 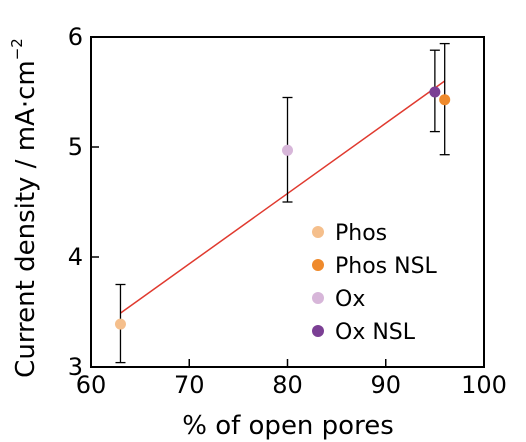 What do you see at coordinates (375, 283) in the screenshot?
I see `legend: Phos Phos NSL Ox Ox NSL` at bounding box center [375, 283].